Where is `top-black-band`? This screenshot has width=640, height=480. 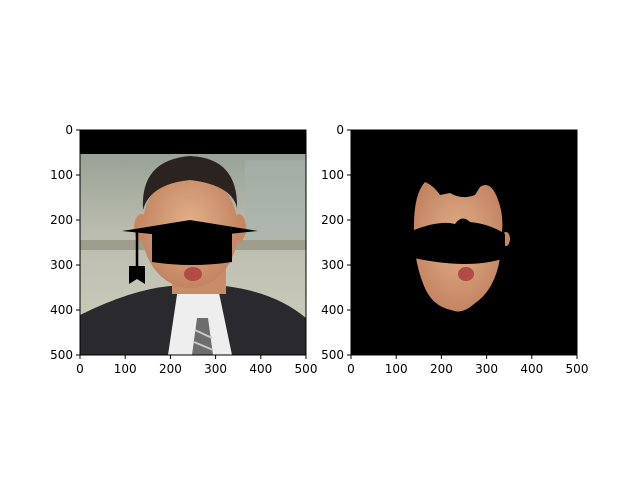 top-black-band is located at coordinates (193, 142).